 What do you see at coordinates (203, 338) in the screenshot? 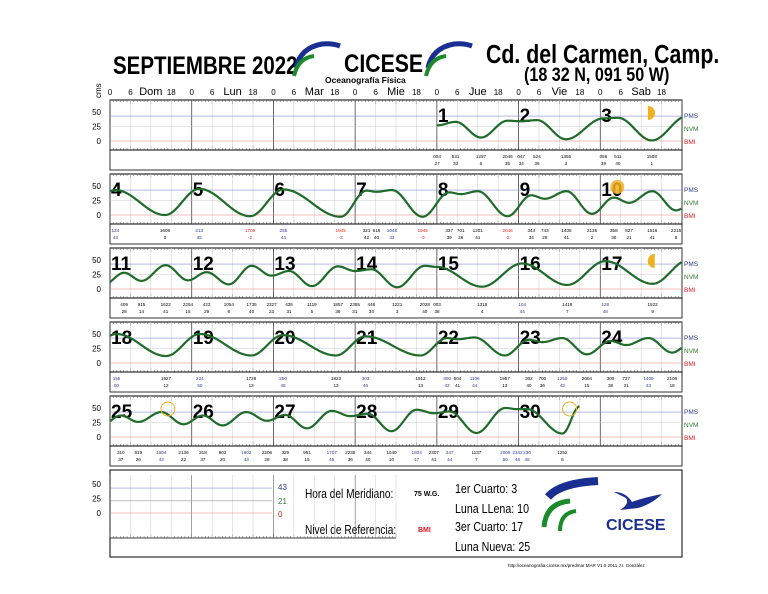
I see `day-number: 19` at bounding box center [203, 338].